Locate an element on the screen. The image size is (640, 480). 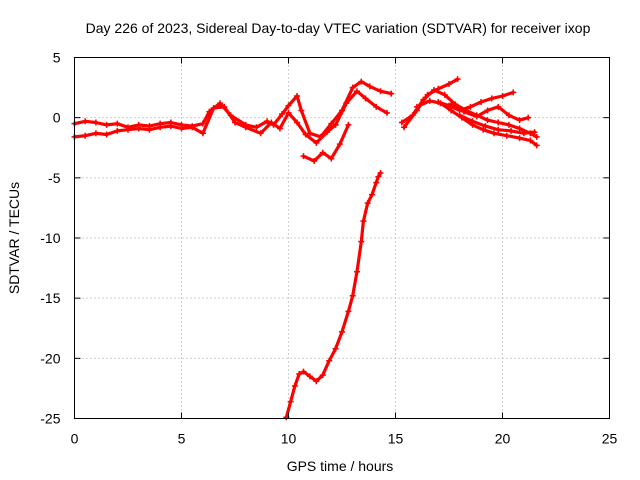
x-tick-label: 20 is located at coordinates (503, 439).